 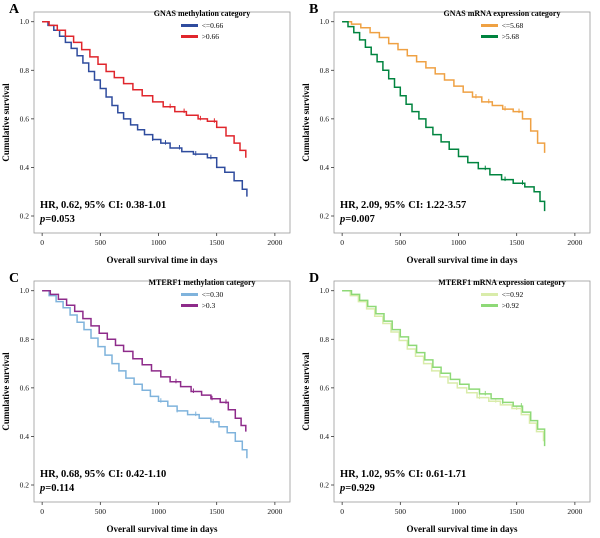 I want to click on legend-entry: >0.92, so click(x=502, y=305).